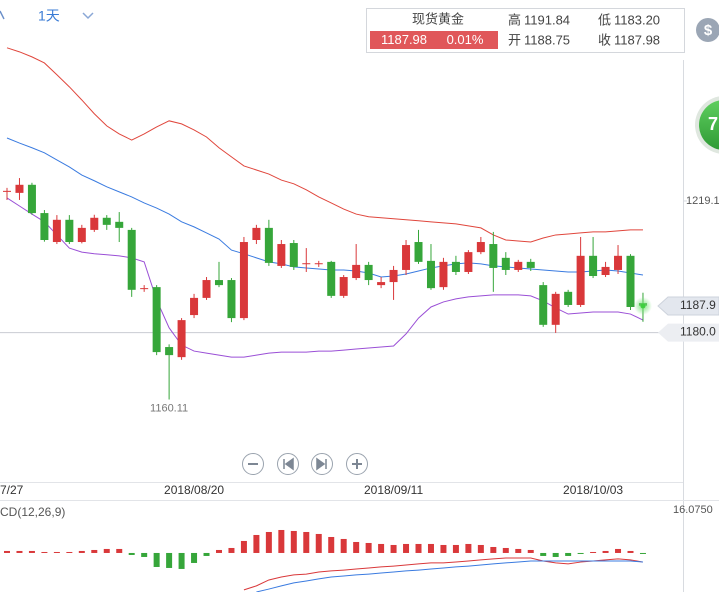  Describe the element at coordinates (438, 18) in the screenshot. I see `quote-name: 现货黄金` at that location.